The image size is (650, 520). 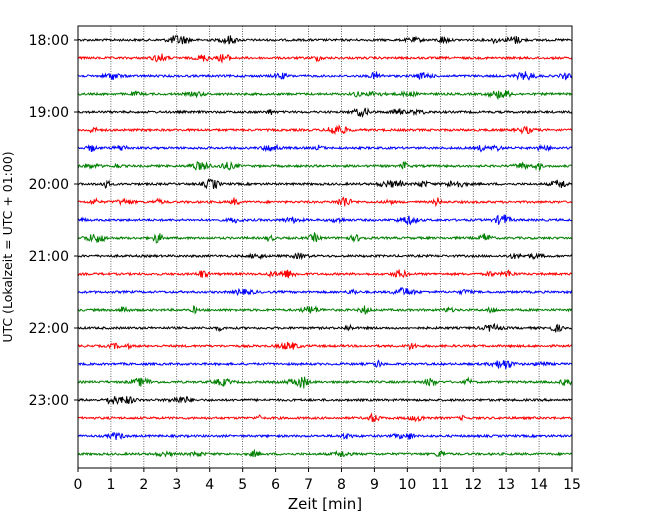 I want to click on y-tick-label-2100: 21:00, so click(x=49, y=257).